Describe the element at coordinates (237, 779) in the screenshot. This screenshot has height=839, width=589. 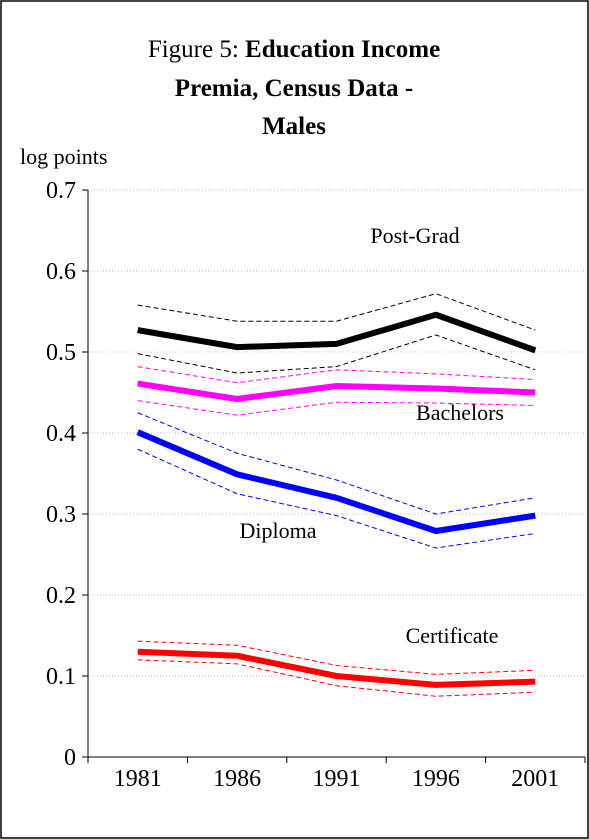
I see `x-tick-label: 1986` at that location.